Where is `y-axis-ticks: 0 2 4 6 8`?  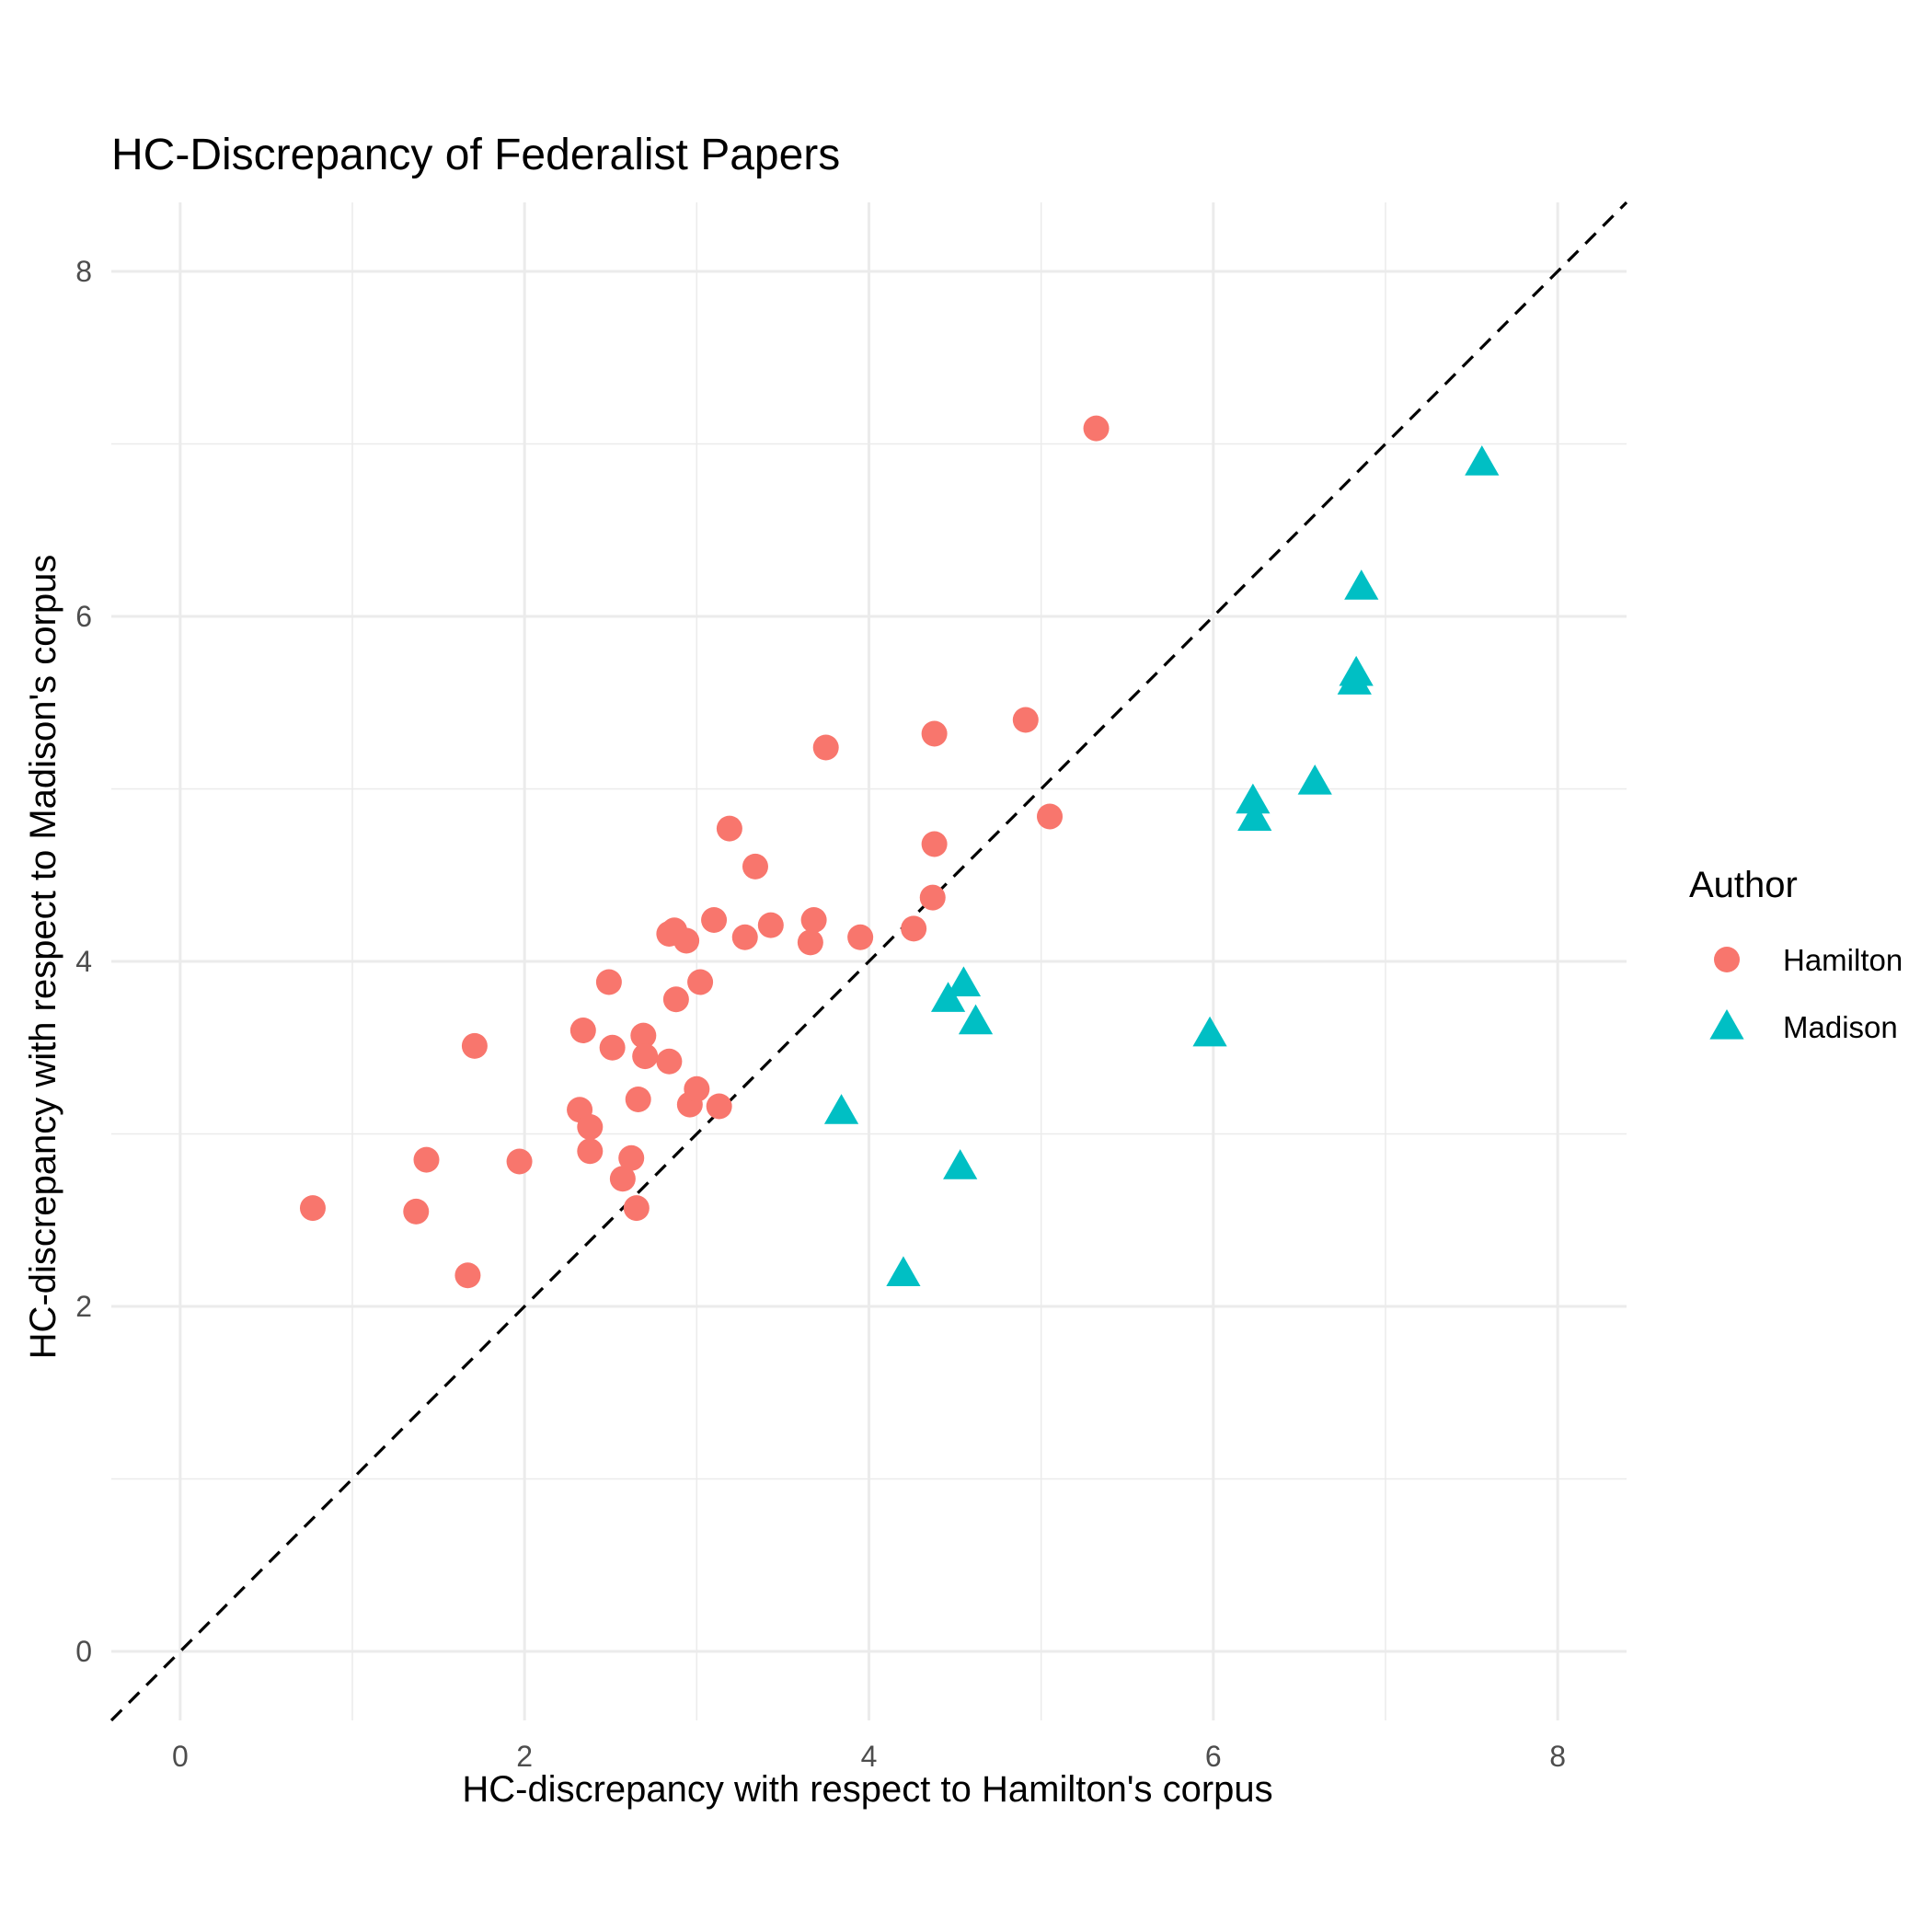 y-axis-ticks: 0 2 4 6 8 is located at coordinates (83, 961).